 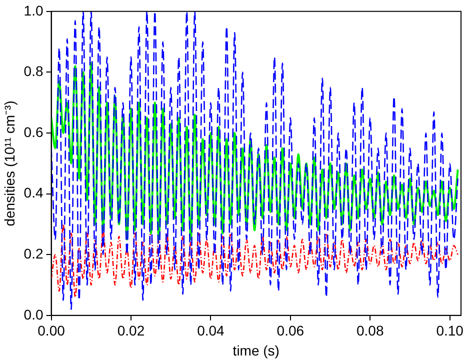 I want to click on x-tick-label: 0.00, so click(x=52, y=330).